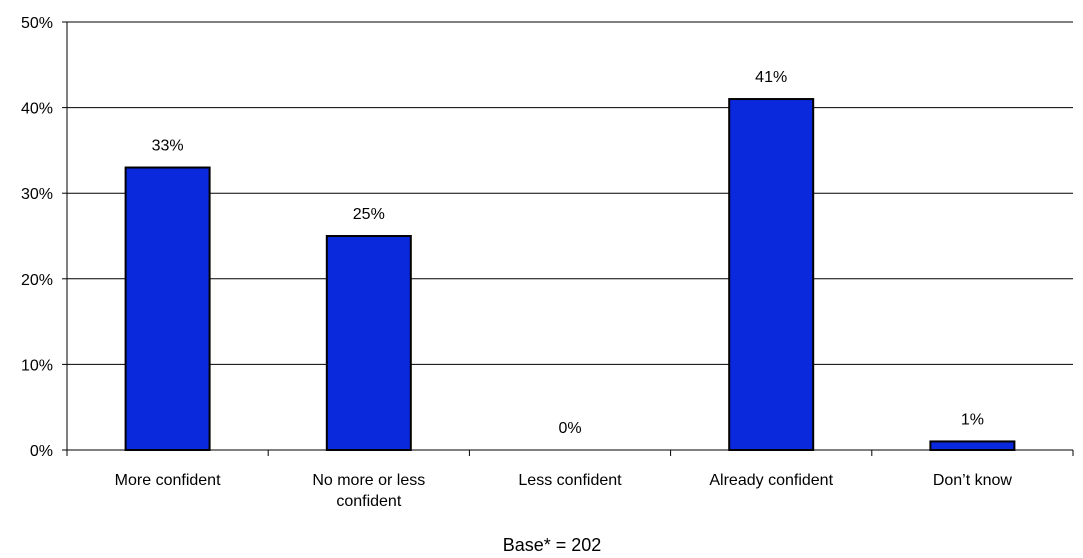 The height and width of the screenshot is (558, 1083). I want to click on y-tick-label: 30%, so click(37, 194).